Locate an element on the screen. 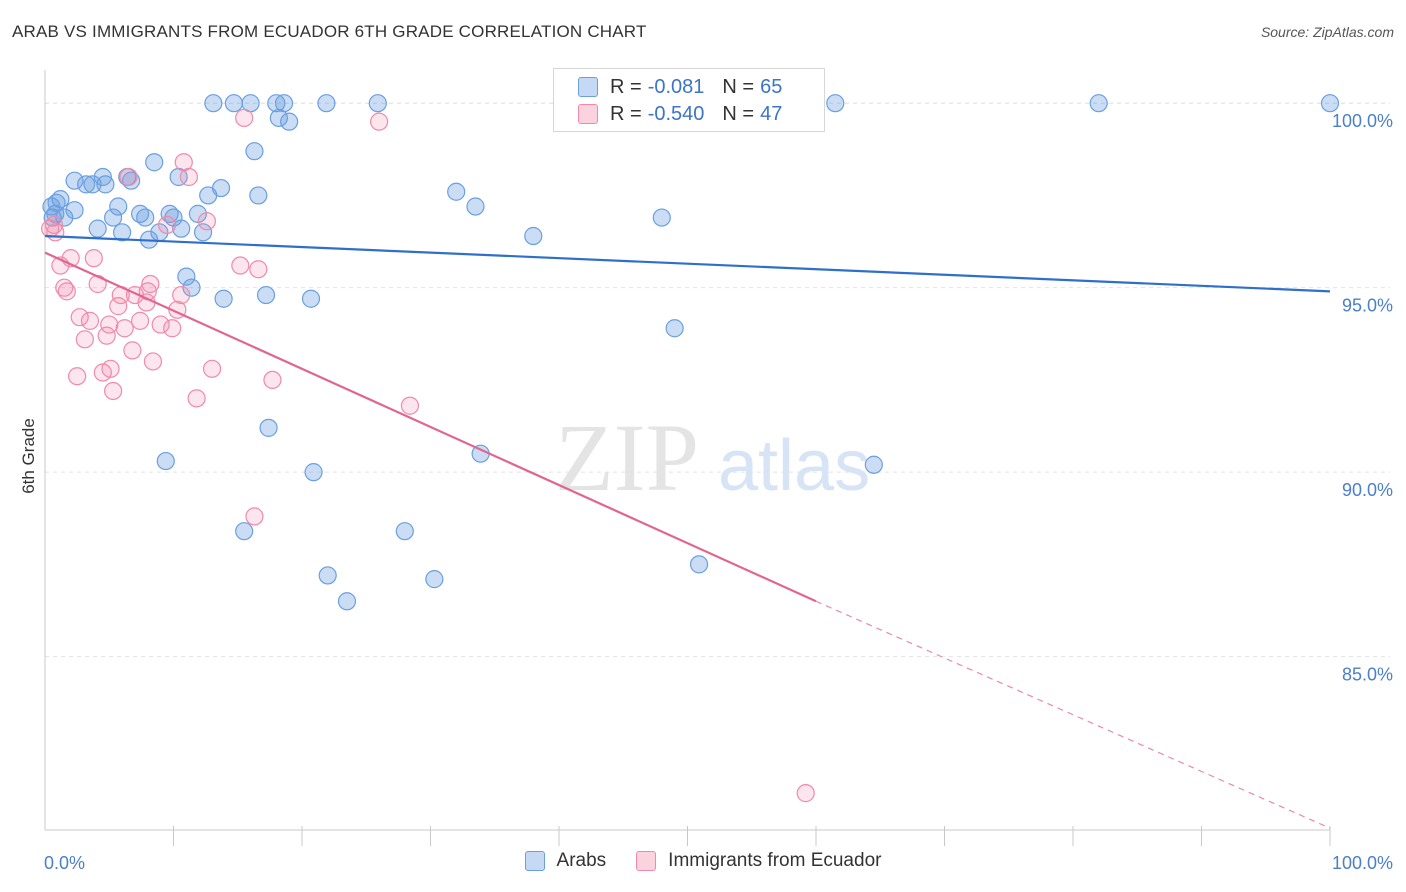 The height and width of the screenshot is (892, 1406). watermark-atlas: atlas is located at coordinates (794, 466).